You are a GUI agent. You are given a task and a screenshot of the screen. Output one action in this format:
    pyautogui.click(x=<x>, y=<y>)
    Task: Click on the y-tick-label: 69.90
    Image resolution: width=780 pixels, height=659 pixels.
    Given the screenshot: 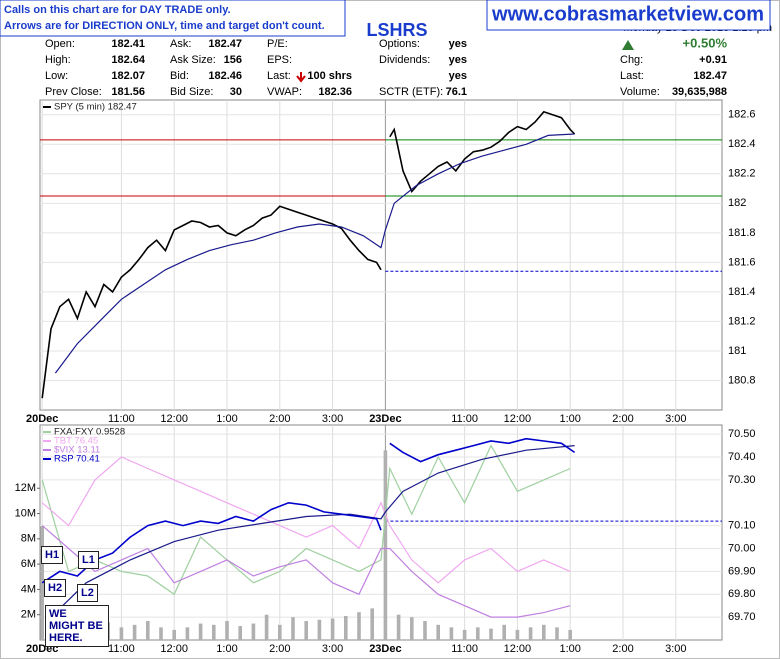 What is the action you would take?
    pyautogui.click(x=742, y=571)
    